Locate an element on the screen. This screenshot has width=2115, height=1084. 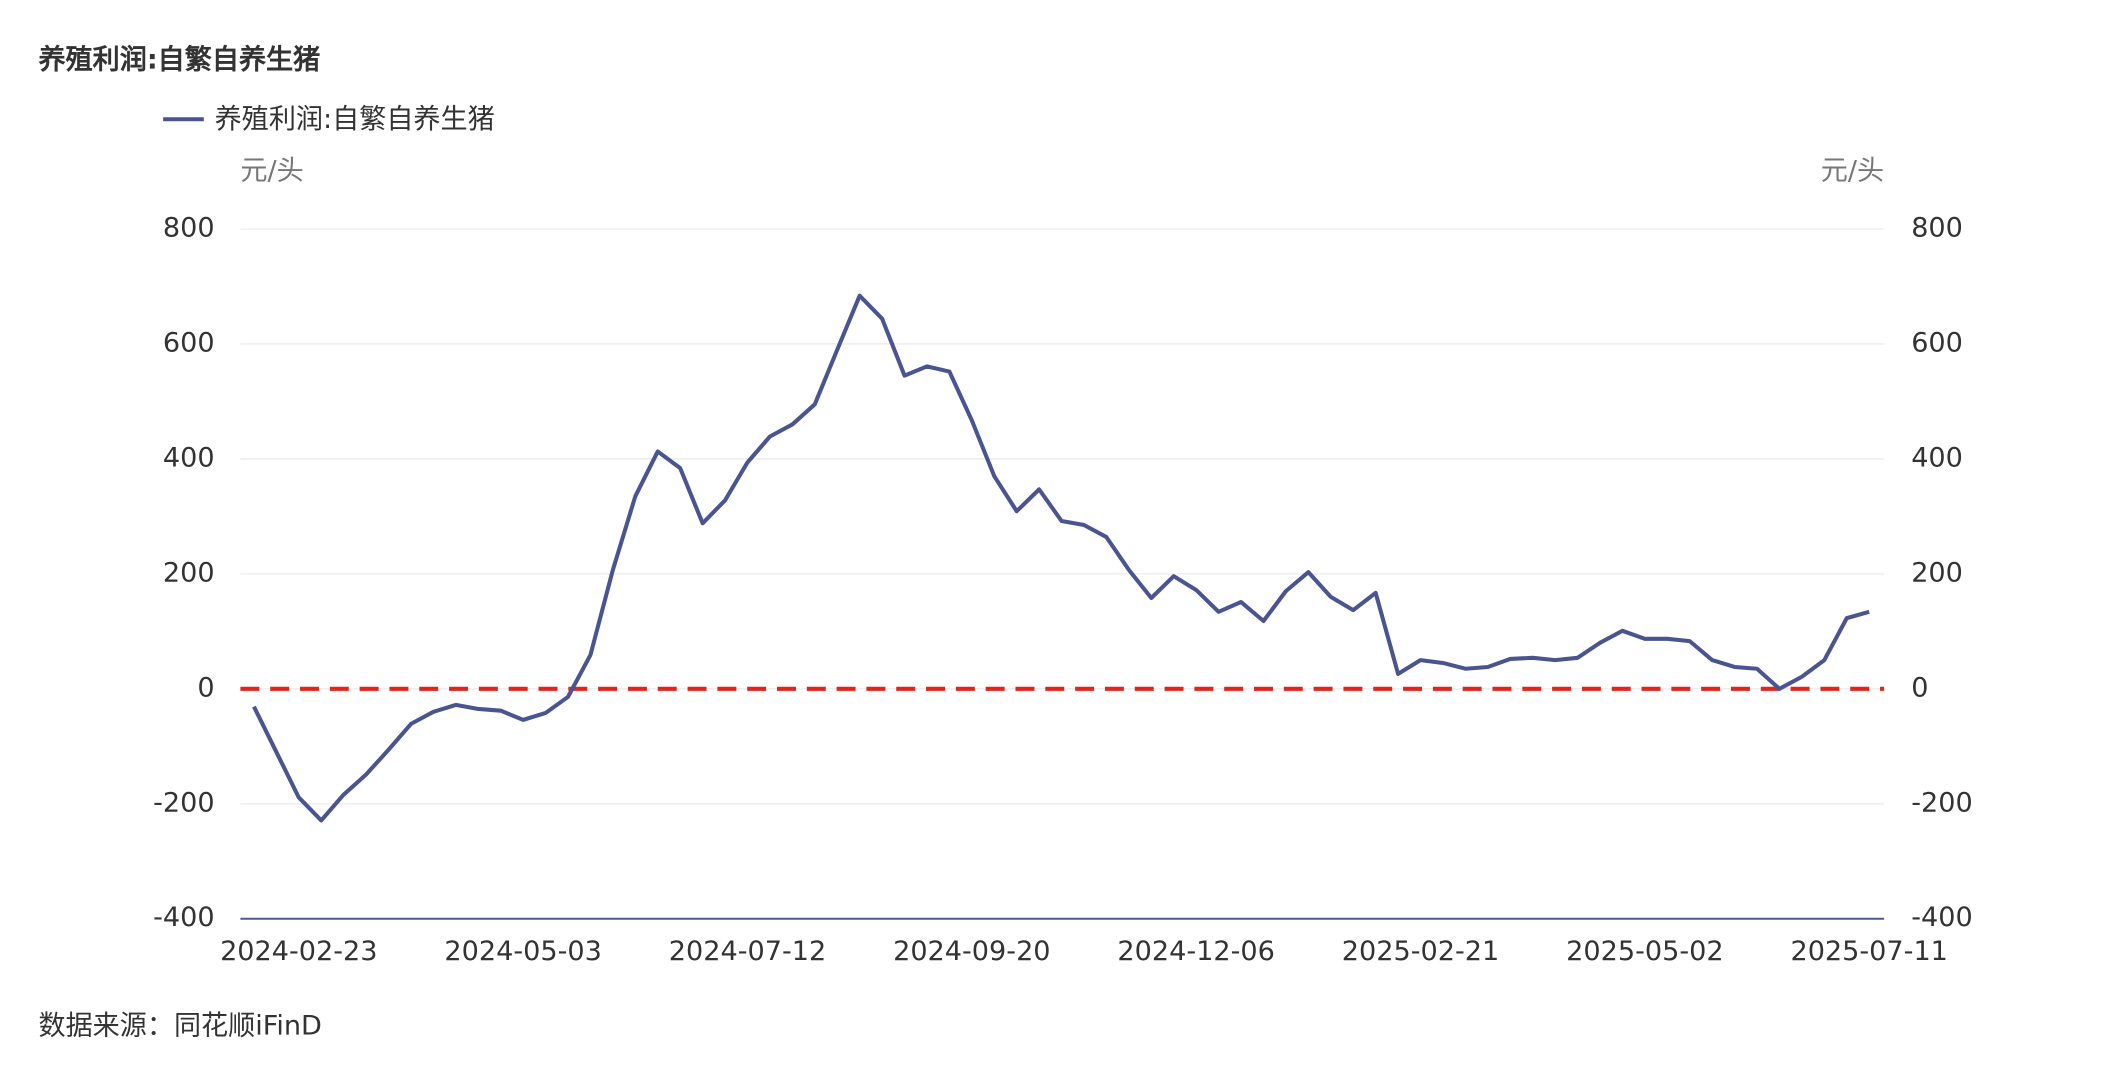
x-tick-label: 2025-05-02 is located at coordinates (1644, 951).